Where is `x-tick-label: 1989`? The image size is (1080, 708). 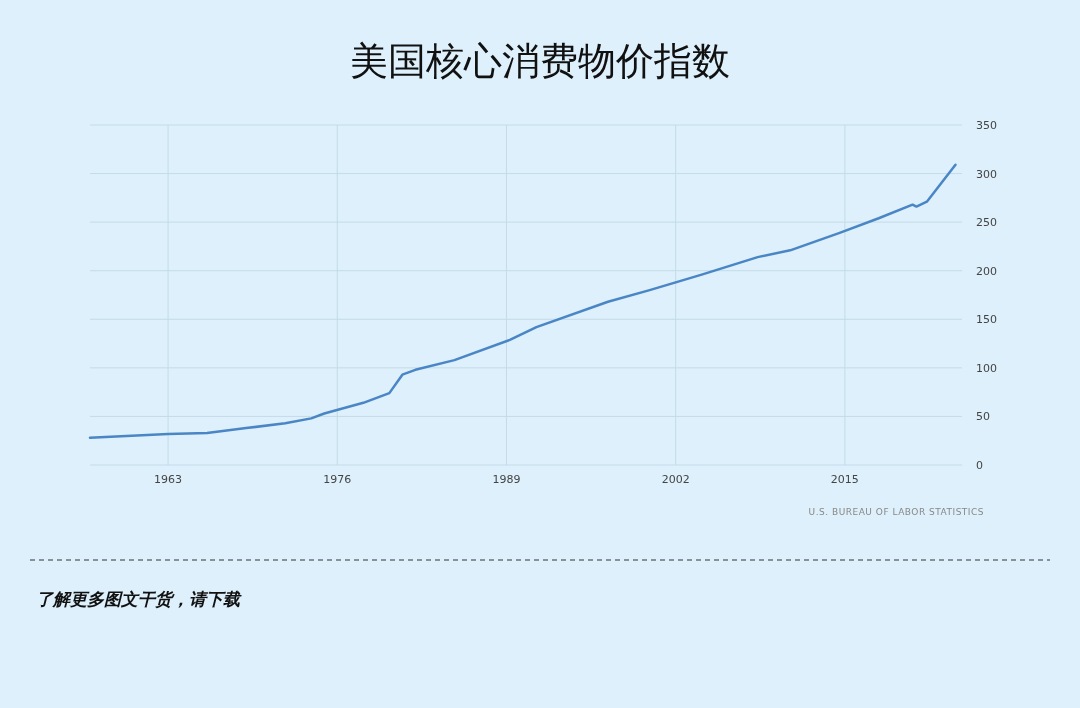 x-tick-label: 1989 is located at coordinates (506, 479).